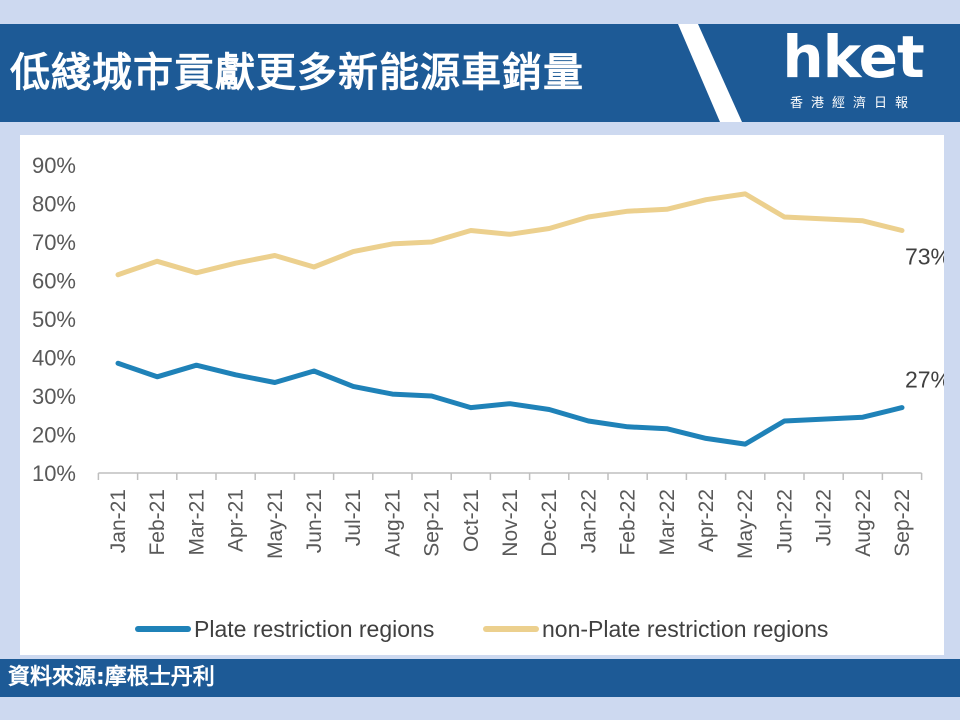  I want to click on series-end-label: 27%, so click(924, 380).